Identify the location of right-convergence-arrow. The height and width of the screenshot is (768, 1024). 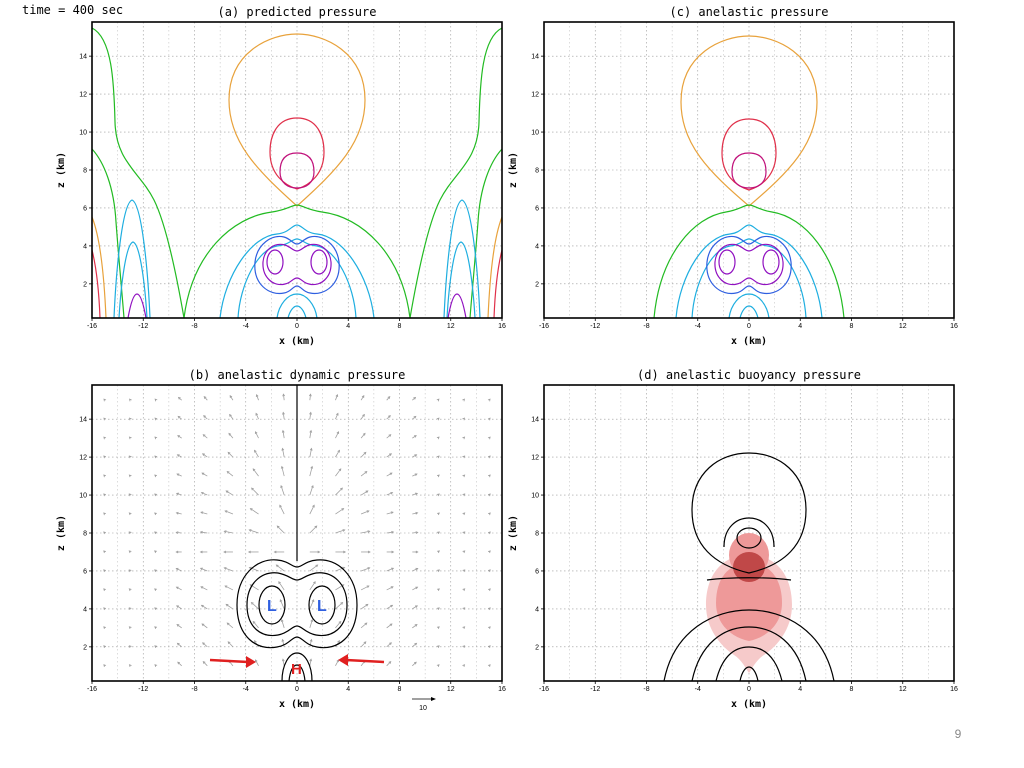
(361, 660).